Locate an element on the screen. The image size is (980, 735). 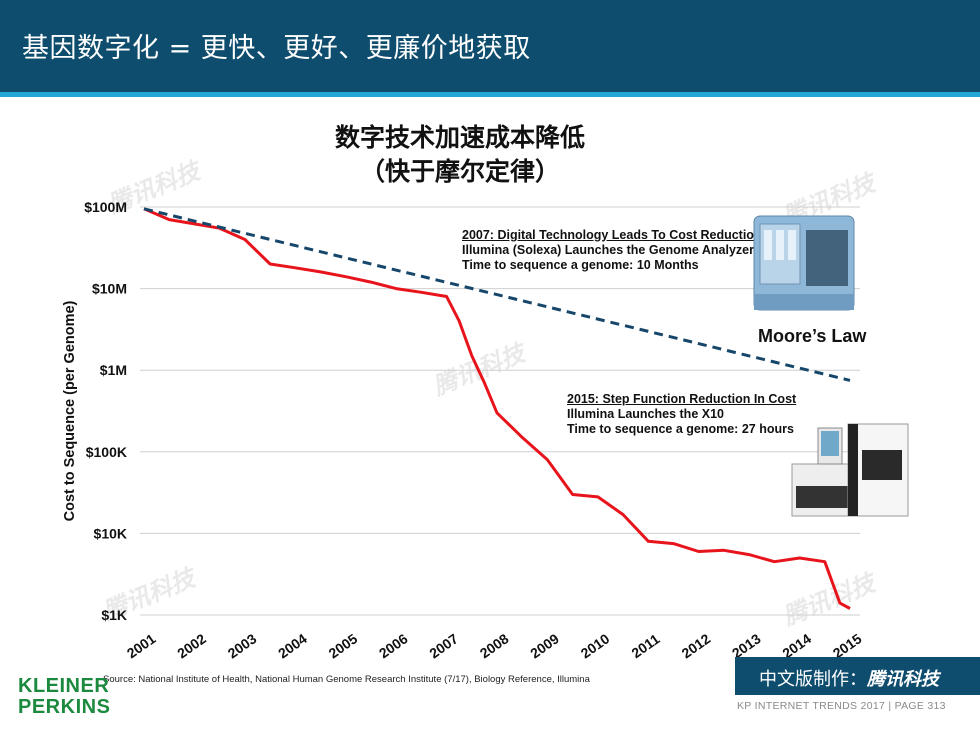
x-tick-label: 2012 is located at coordinates (695, 645).